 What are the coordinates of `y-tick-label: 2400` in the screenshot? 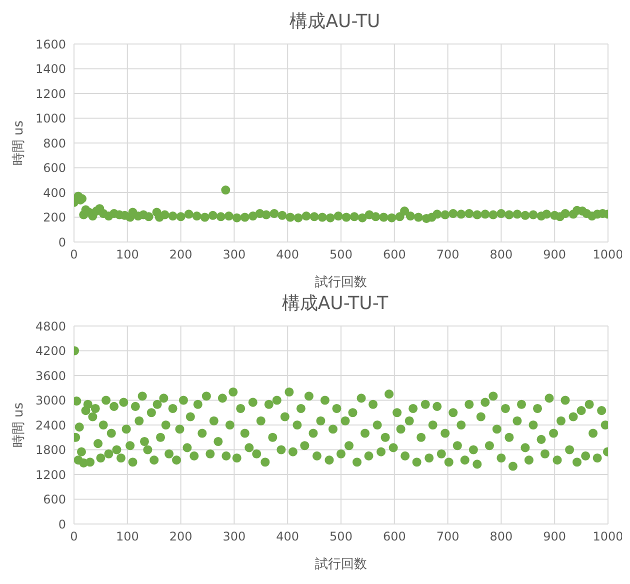 It's located at (50, 425).